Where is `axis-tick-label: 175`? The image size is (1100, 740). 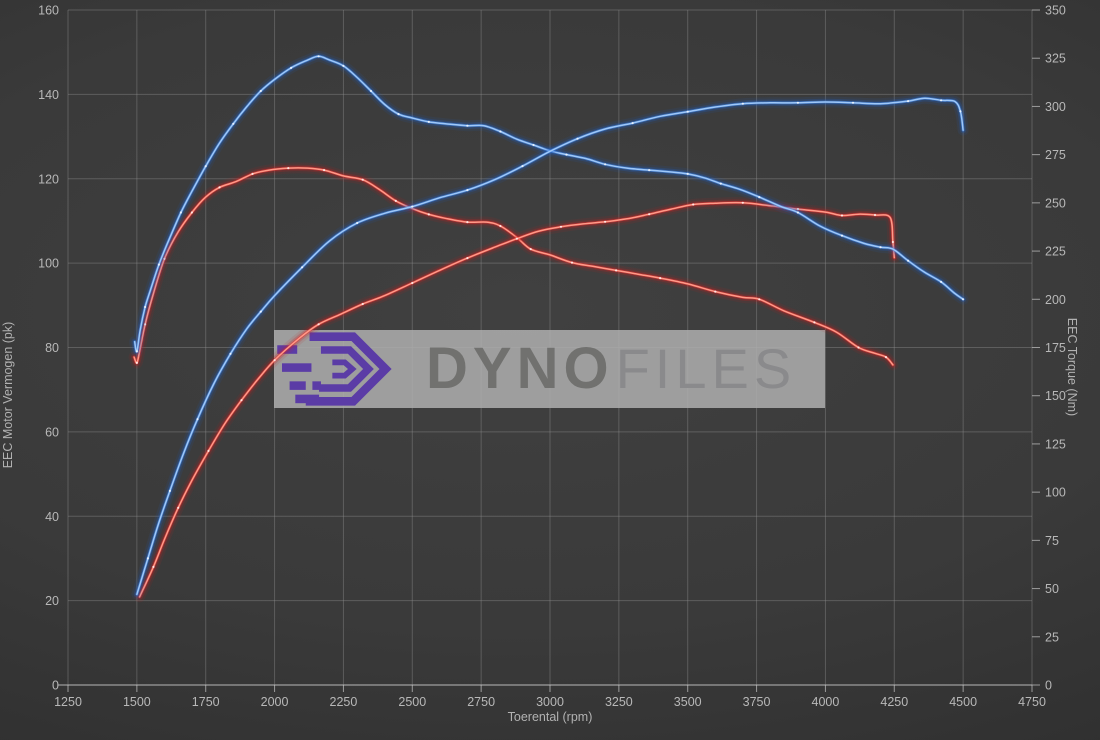
axis-tick-label: 175 is located at coordinates (1055, 348).